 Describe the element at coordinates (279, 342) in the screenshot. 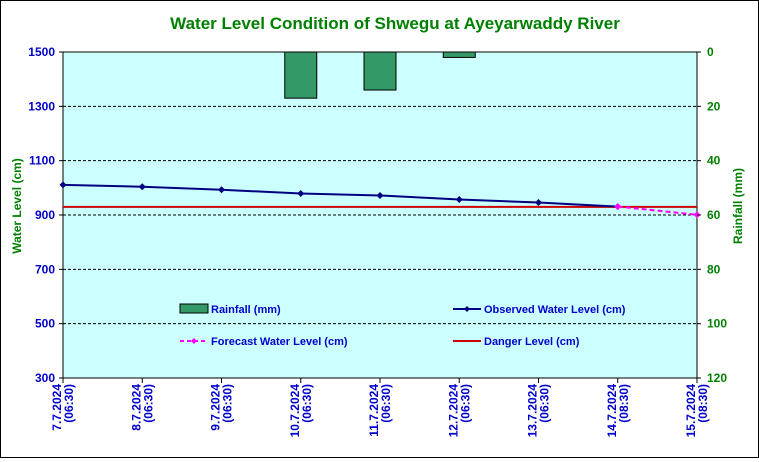

I see `legend-label-forecast: Forecast Water Level (cm)` at that location.